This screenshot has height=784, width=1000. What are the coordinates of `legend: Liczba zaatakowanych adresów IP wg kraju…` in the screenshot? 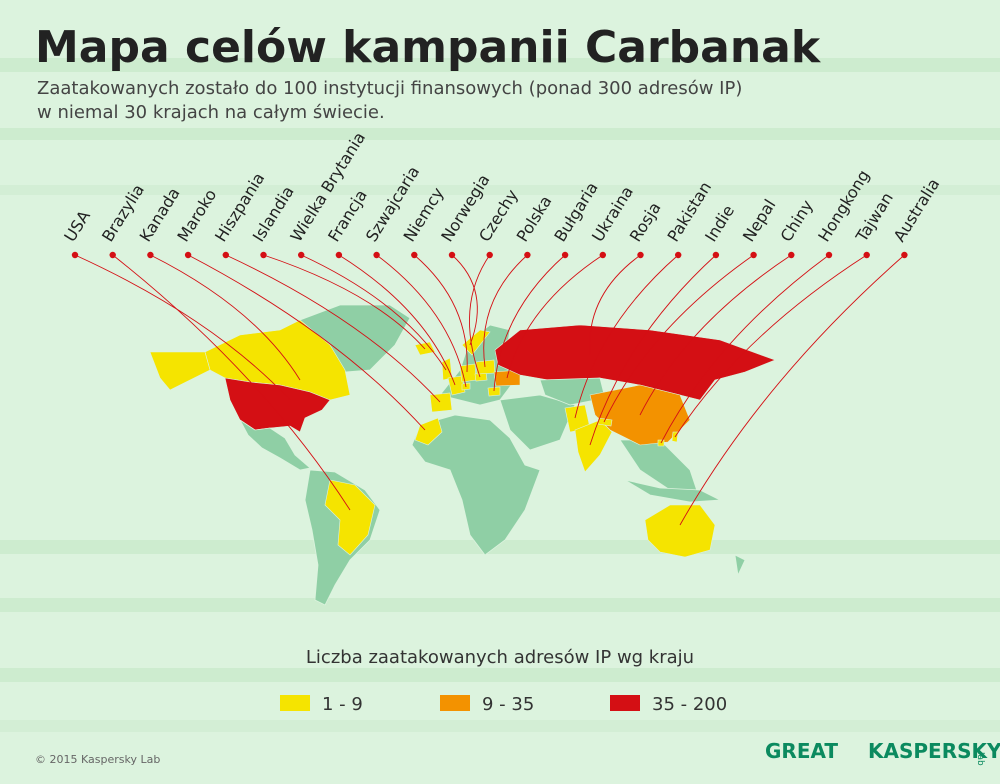 It's located at (503, 681).